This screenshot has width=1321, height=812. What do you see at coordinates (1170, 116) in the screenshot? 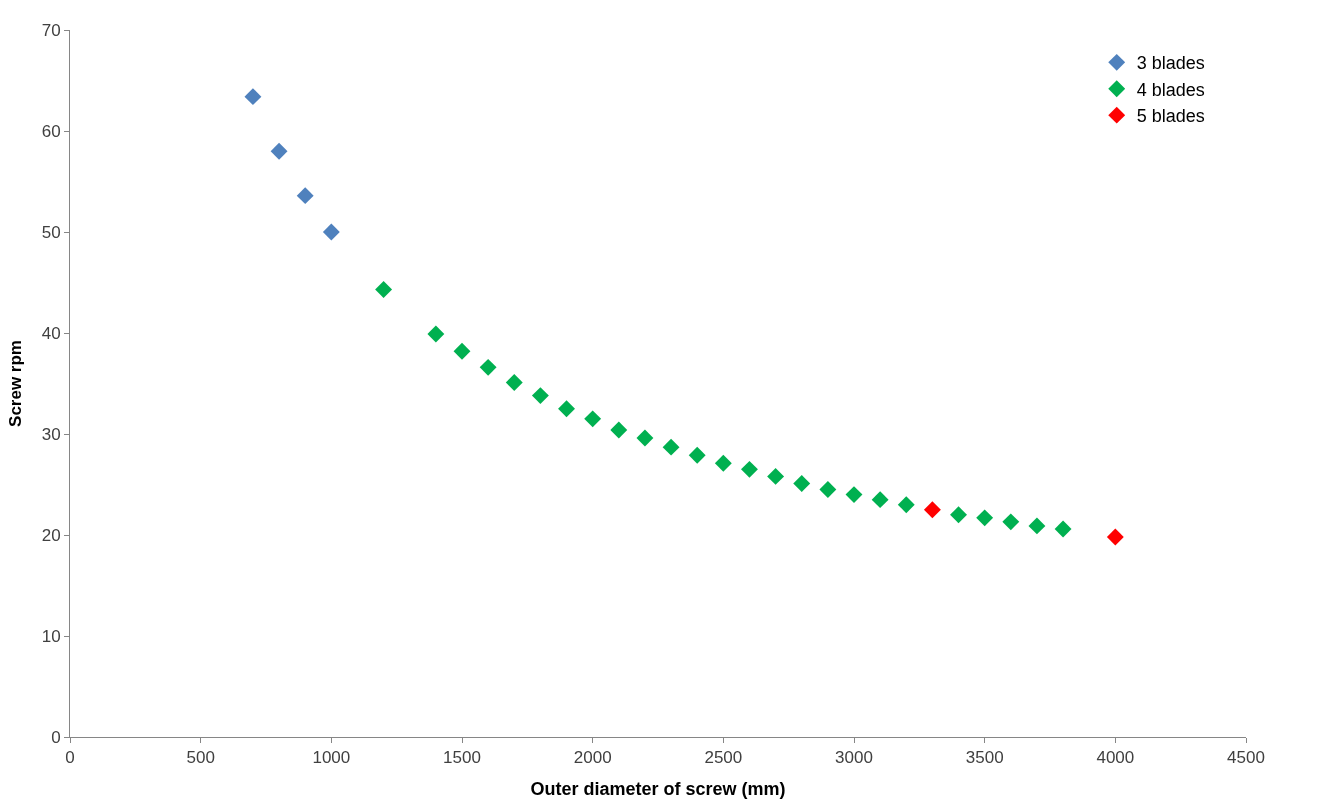
I see `legend-label: 5 blades` at bounding box center [1170, 116].